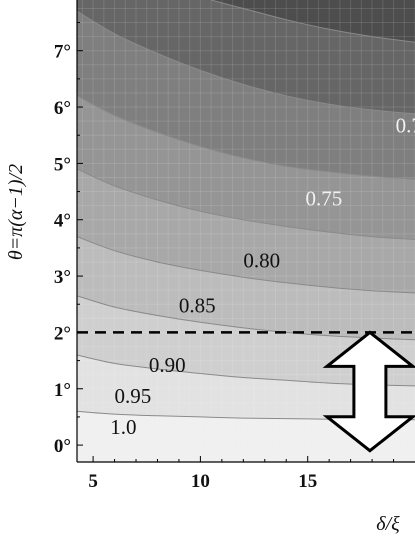 The image size is (415, 537). What do you see at coordinates (62, 446) in the screenshot?
I see `y-tick-label: 0°` at bounding box center [62, 446].